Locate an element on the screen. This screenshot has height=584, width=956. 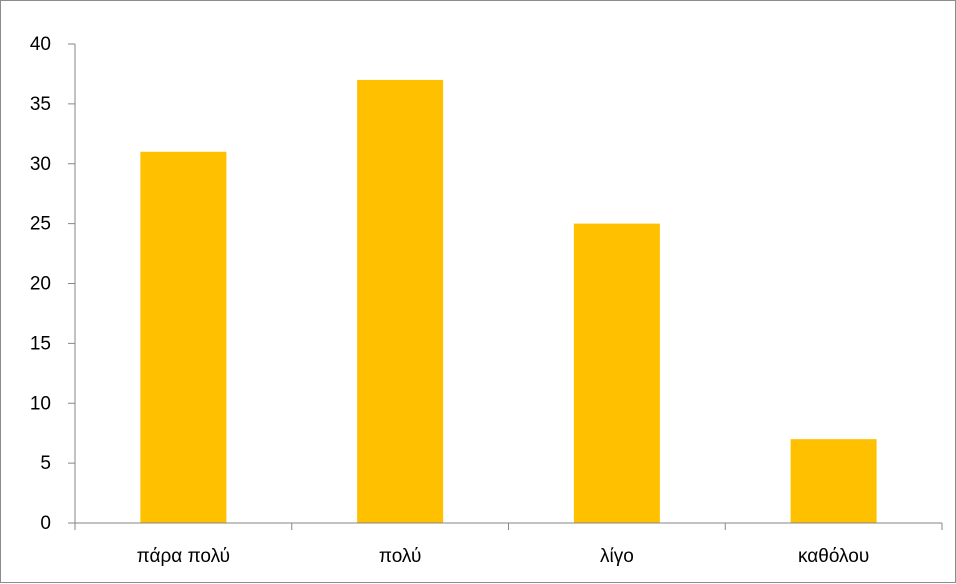
y-tick-label: 30 is located at coordinates (40, 164).